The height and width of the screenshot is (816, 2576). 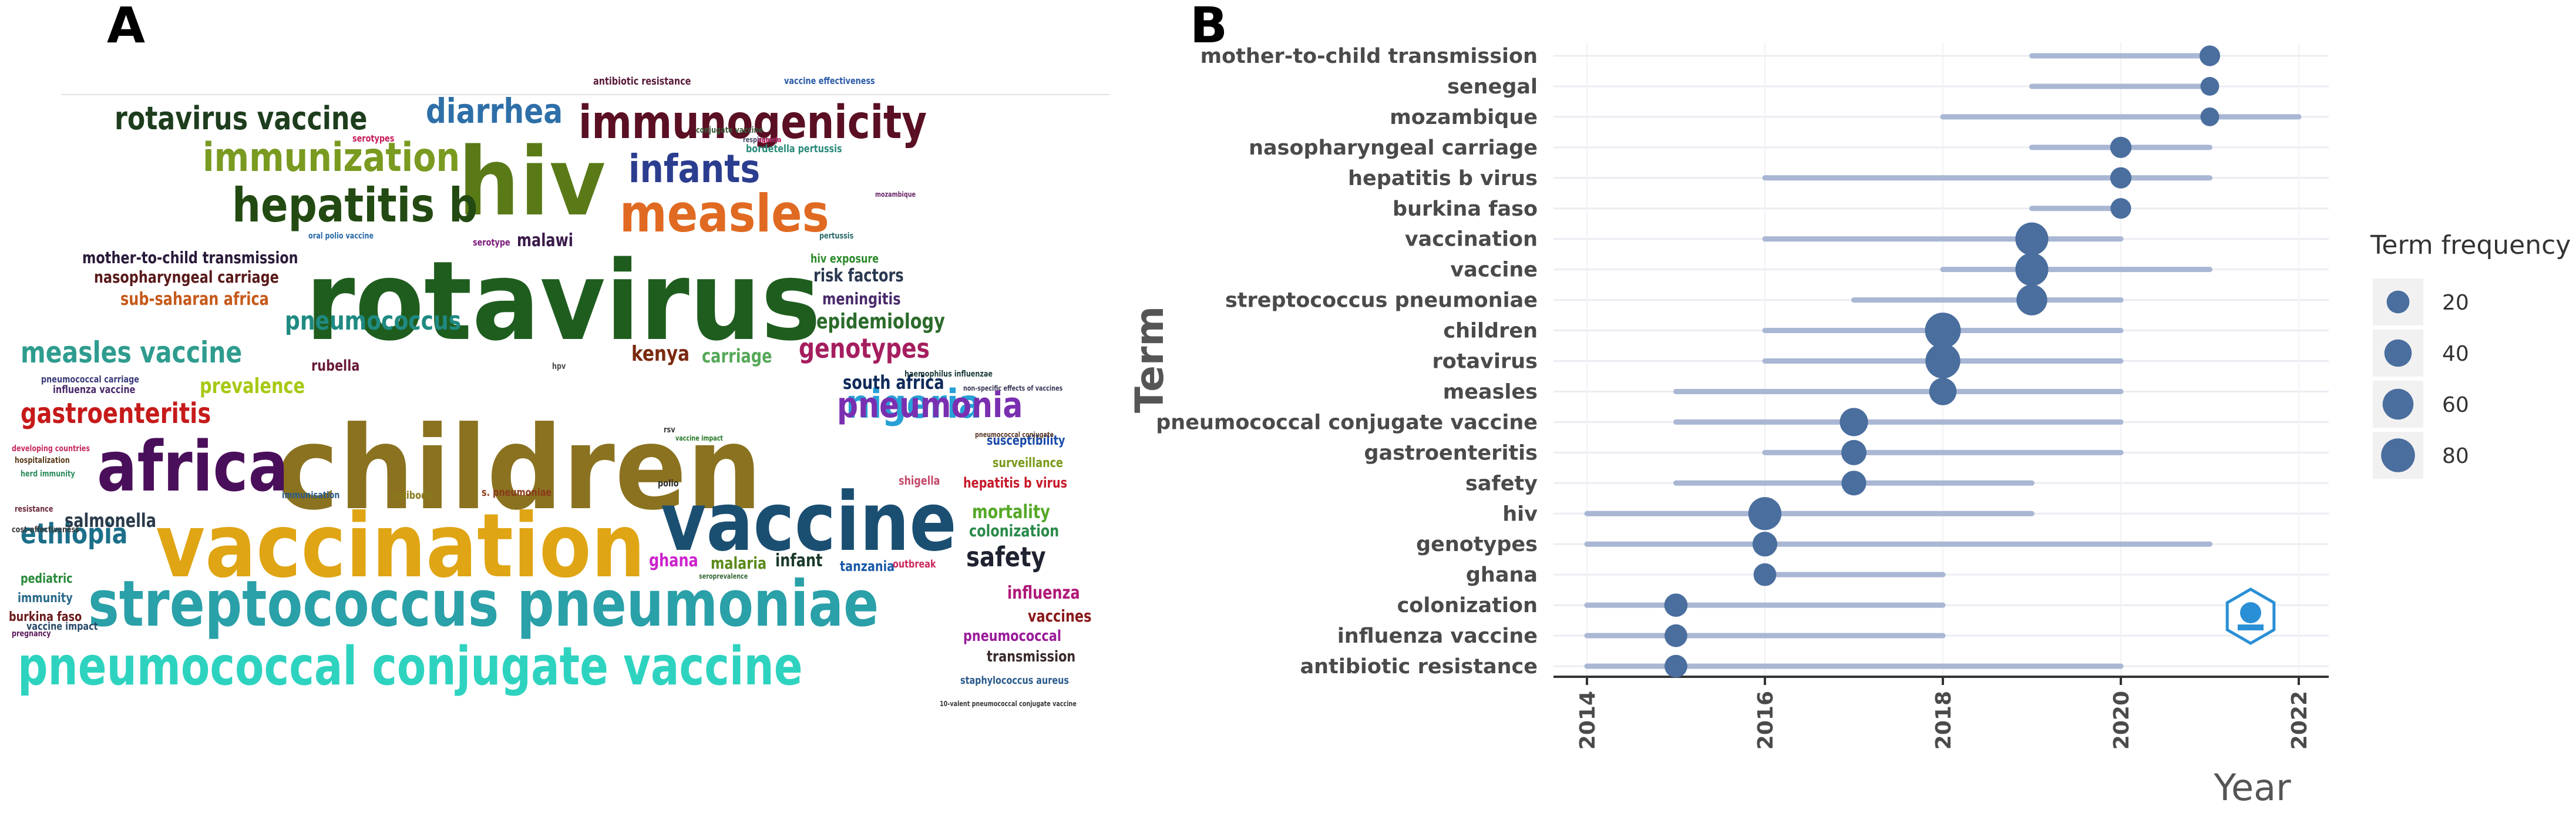 I want to click on term-label: antibiotic resistance, so click(x=1419, y=667).